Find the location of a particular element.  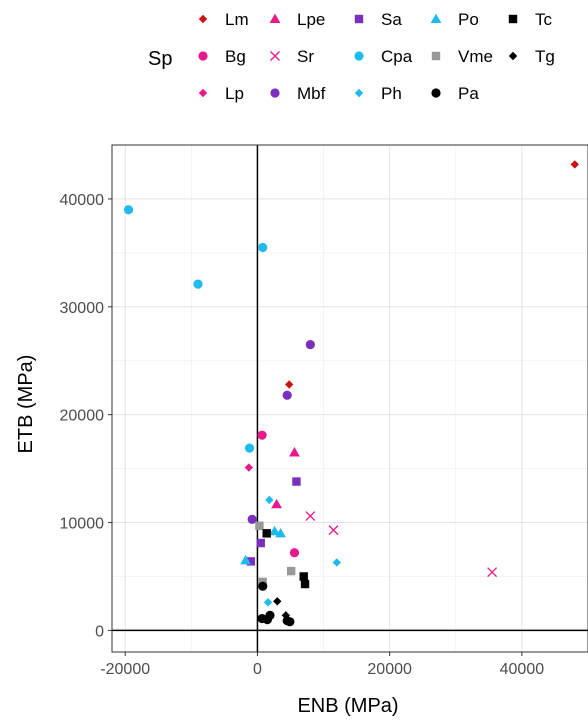

x-tick-label: -20000 is located at coordinates (125, 669).